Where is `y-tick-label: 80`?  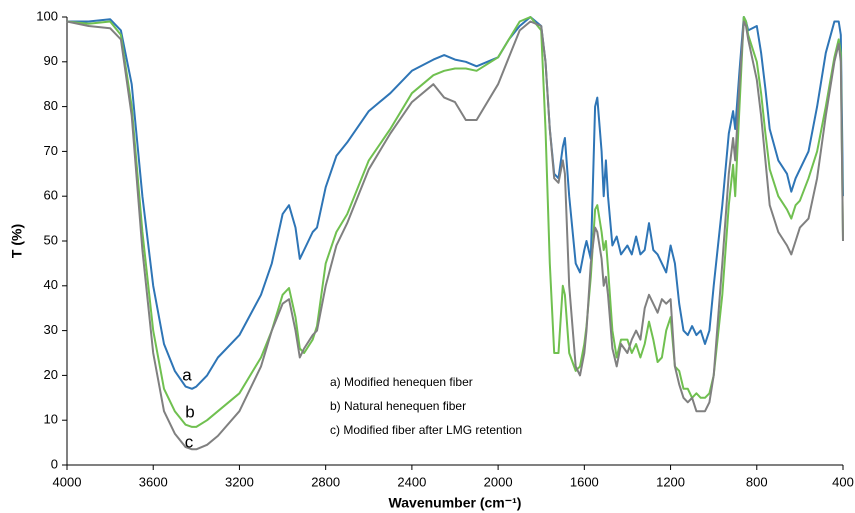
y-tick-label: 80 is located at coordinates (51, 105).